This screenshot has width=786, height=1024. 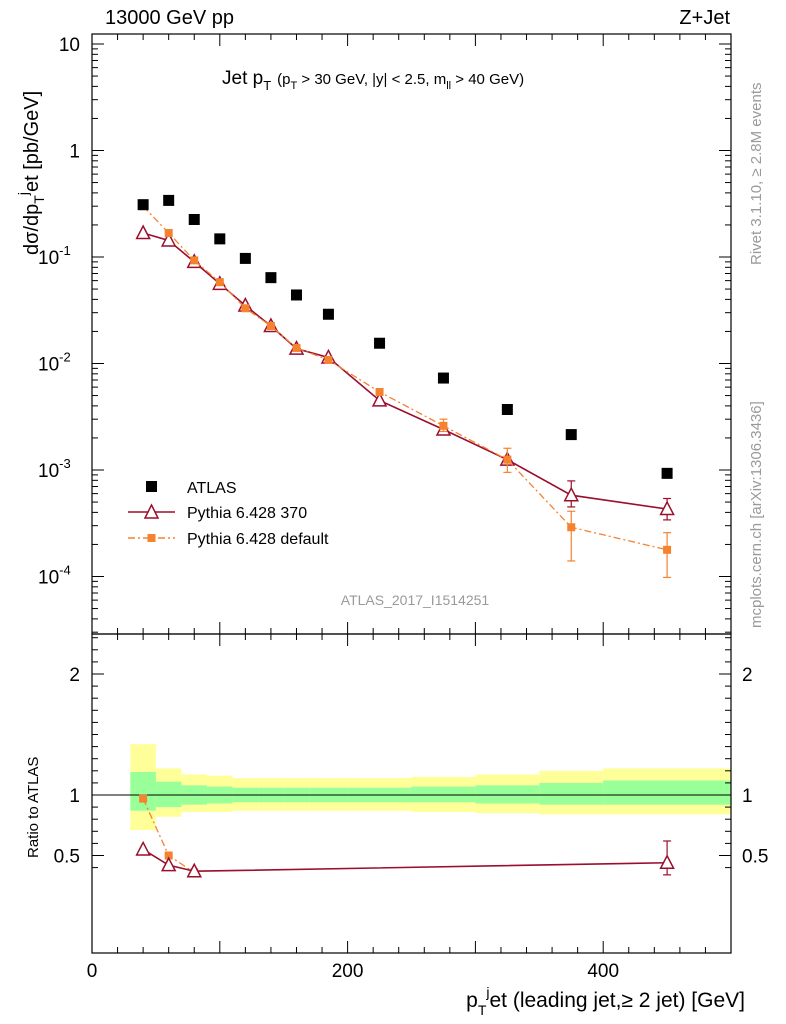 What do you see at coordinates (747, 675) in the screenshot?
I see `ratio-y-tick-label-right: 2` at bounding box center [747, 675].